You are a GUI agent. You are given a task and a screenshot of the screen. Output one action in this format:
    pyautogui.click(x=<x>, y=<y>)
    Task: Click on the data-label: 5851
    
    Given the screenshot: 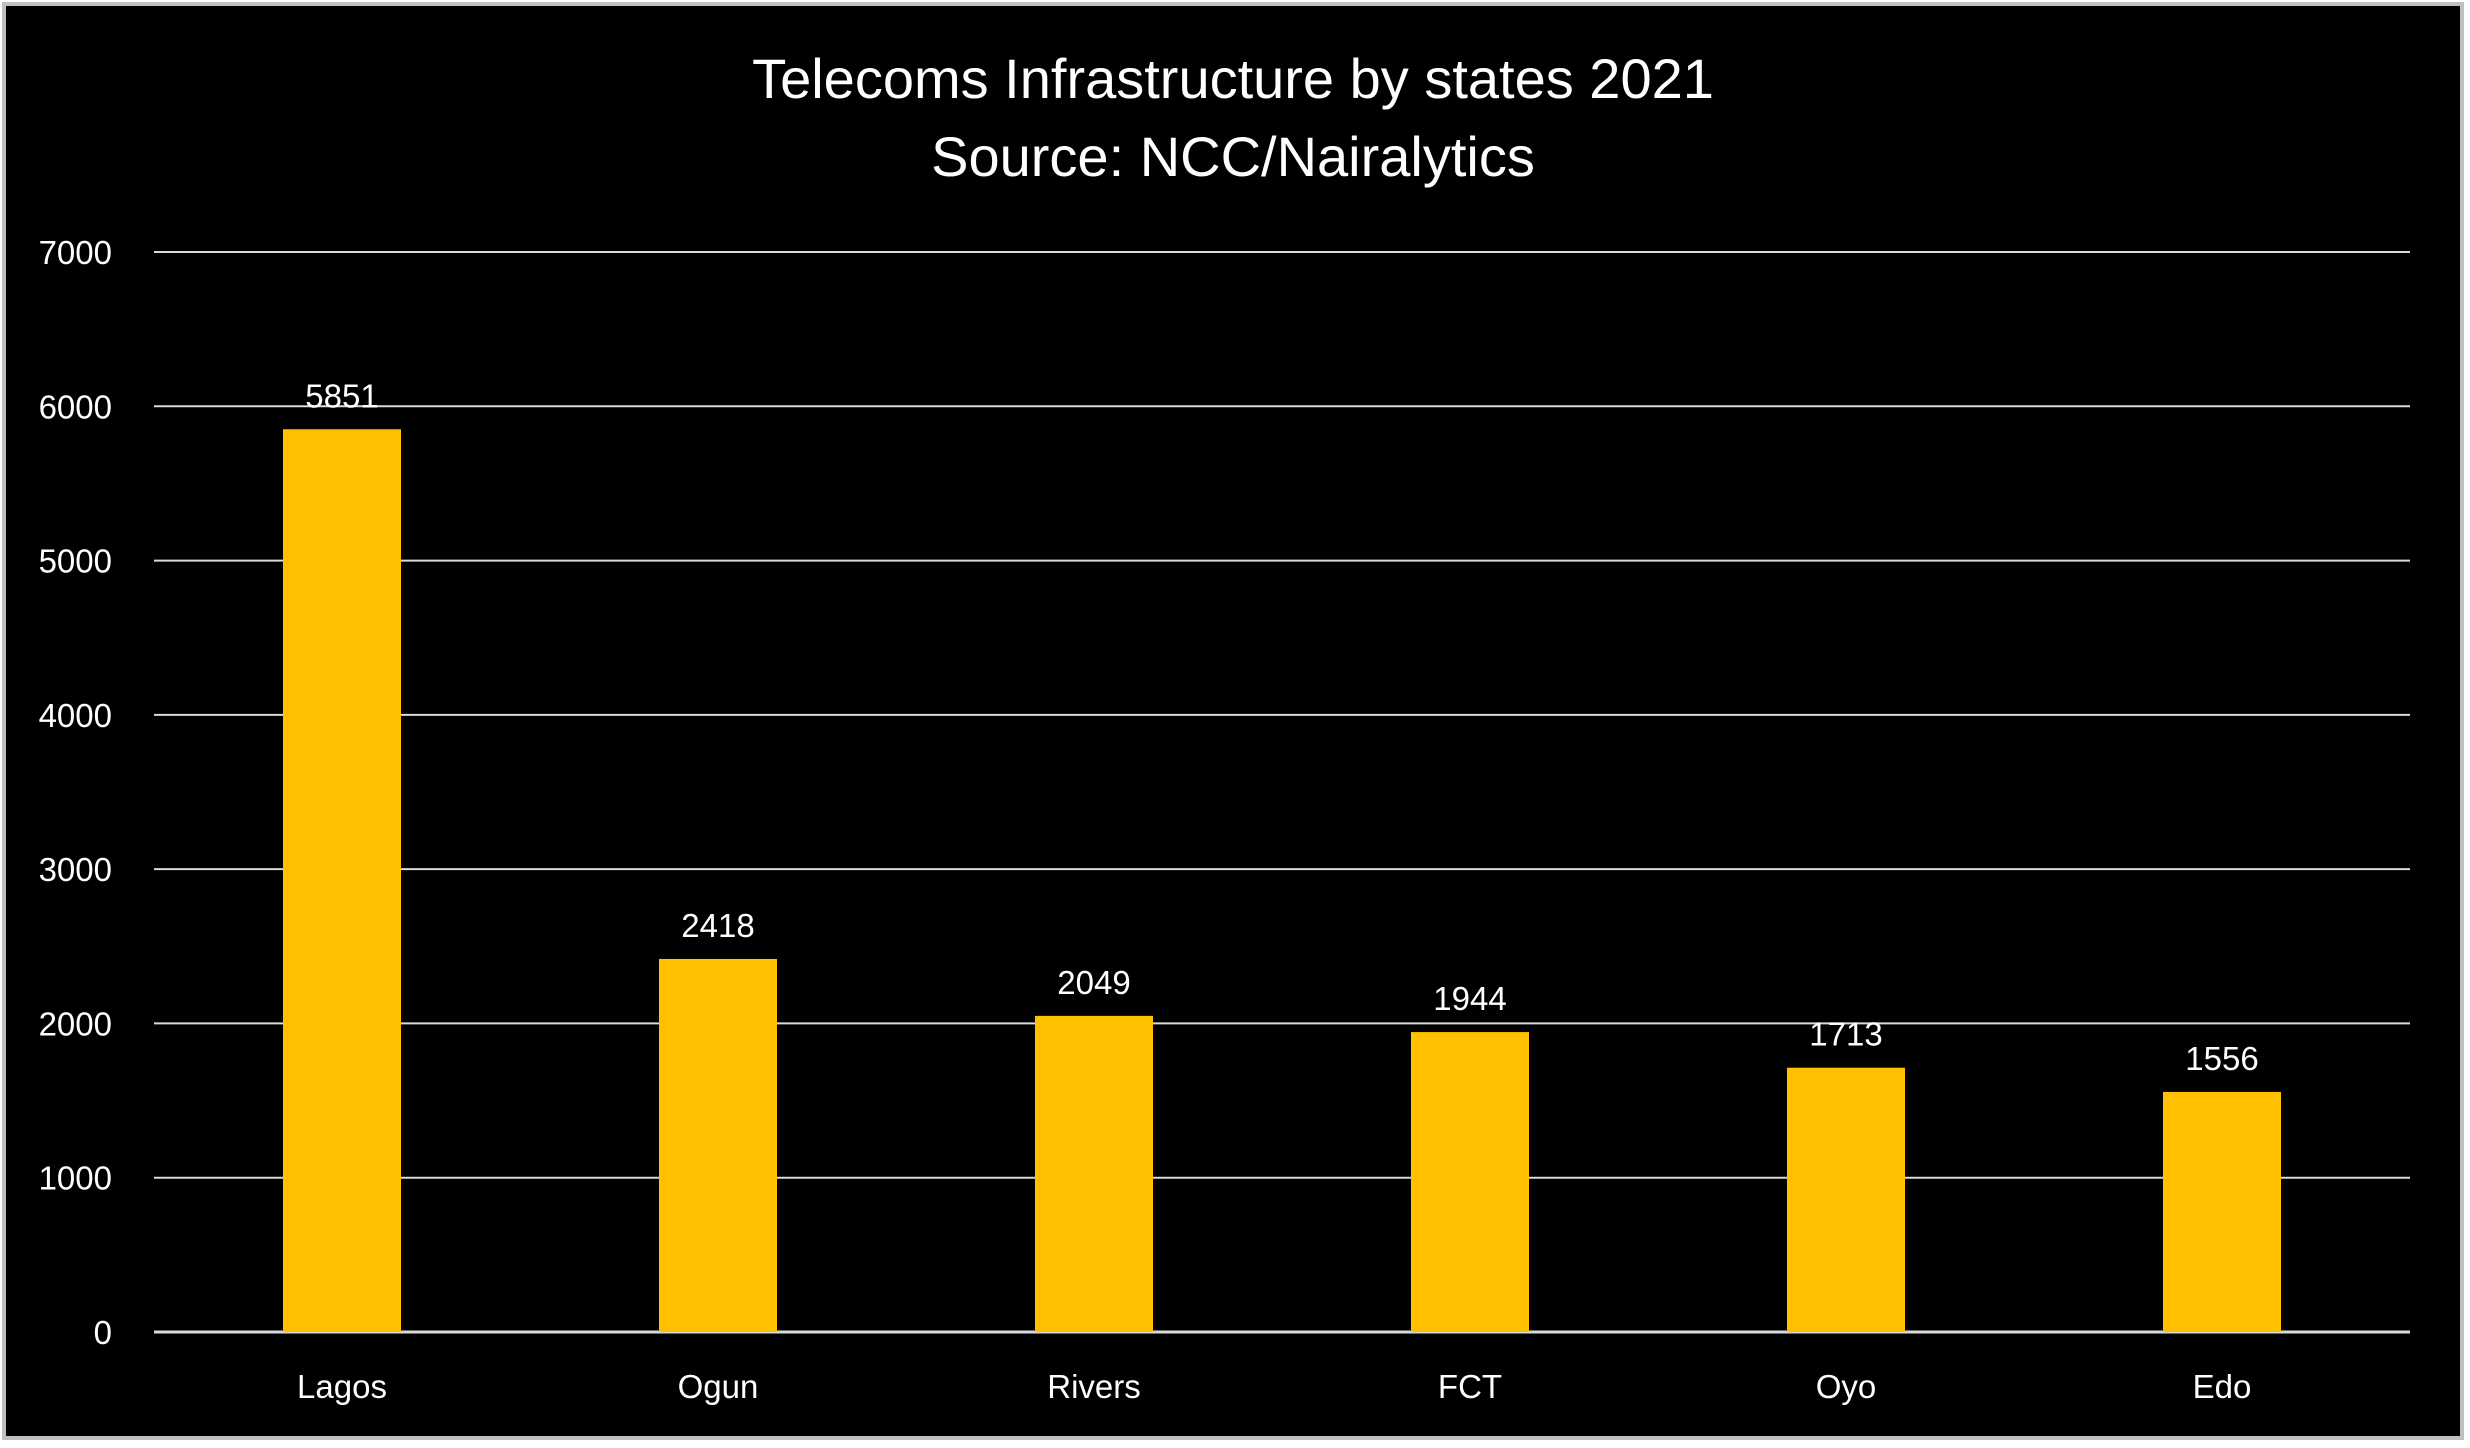 What is the action you would take?
    pyautogui.click(x=341, y=395)
    